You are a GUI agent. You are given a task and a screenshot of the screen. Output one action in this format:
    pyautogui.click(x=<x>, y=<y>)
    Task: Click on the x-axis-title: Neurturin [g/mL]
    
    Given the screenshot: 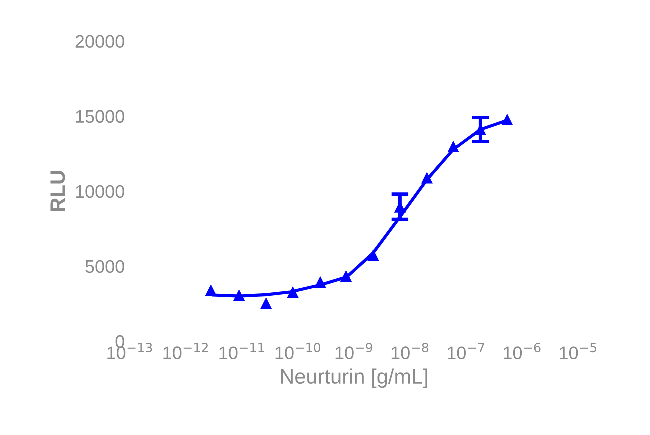 What is the action you would take?
    pyautogui.click(x=354, y=378)
    